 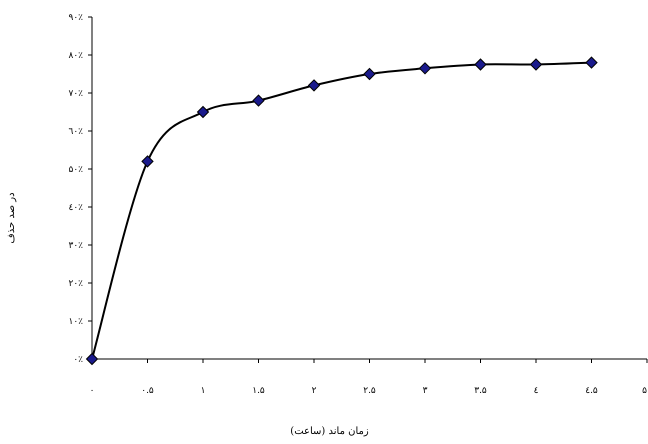 What do you see at coordinates (75, 208) in the screenshot?
I see `y-tick-label: ٤۰٪` at bounding box center [75, 208].